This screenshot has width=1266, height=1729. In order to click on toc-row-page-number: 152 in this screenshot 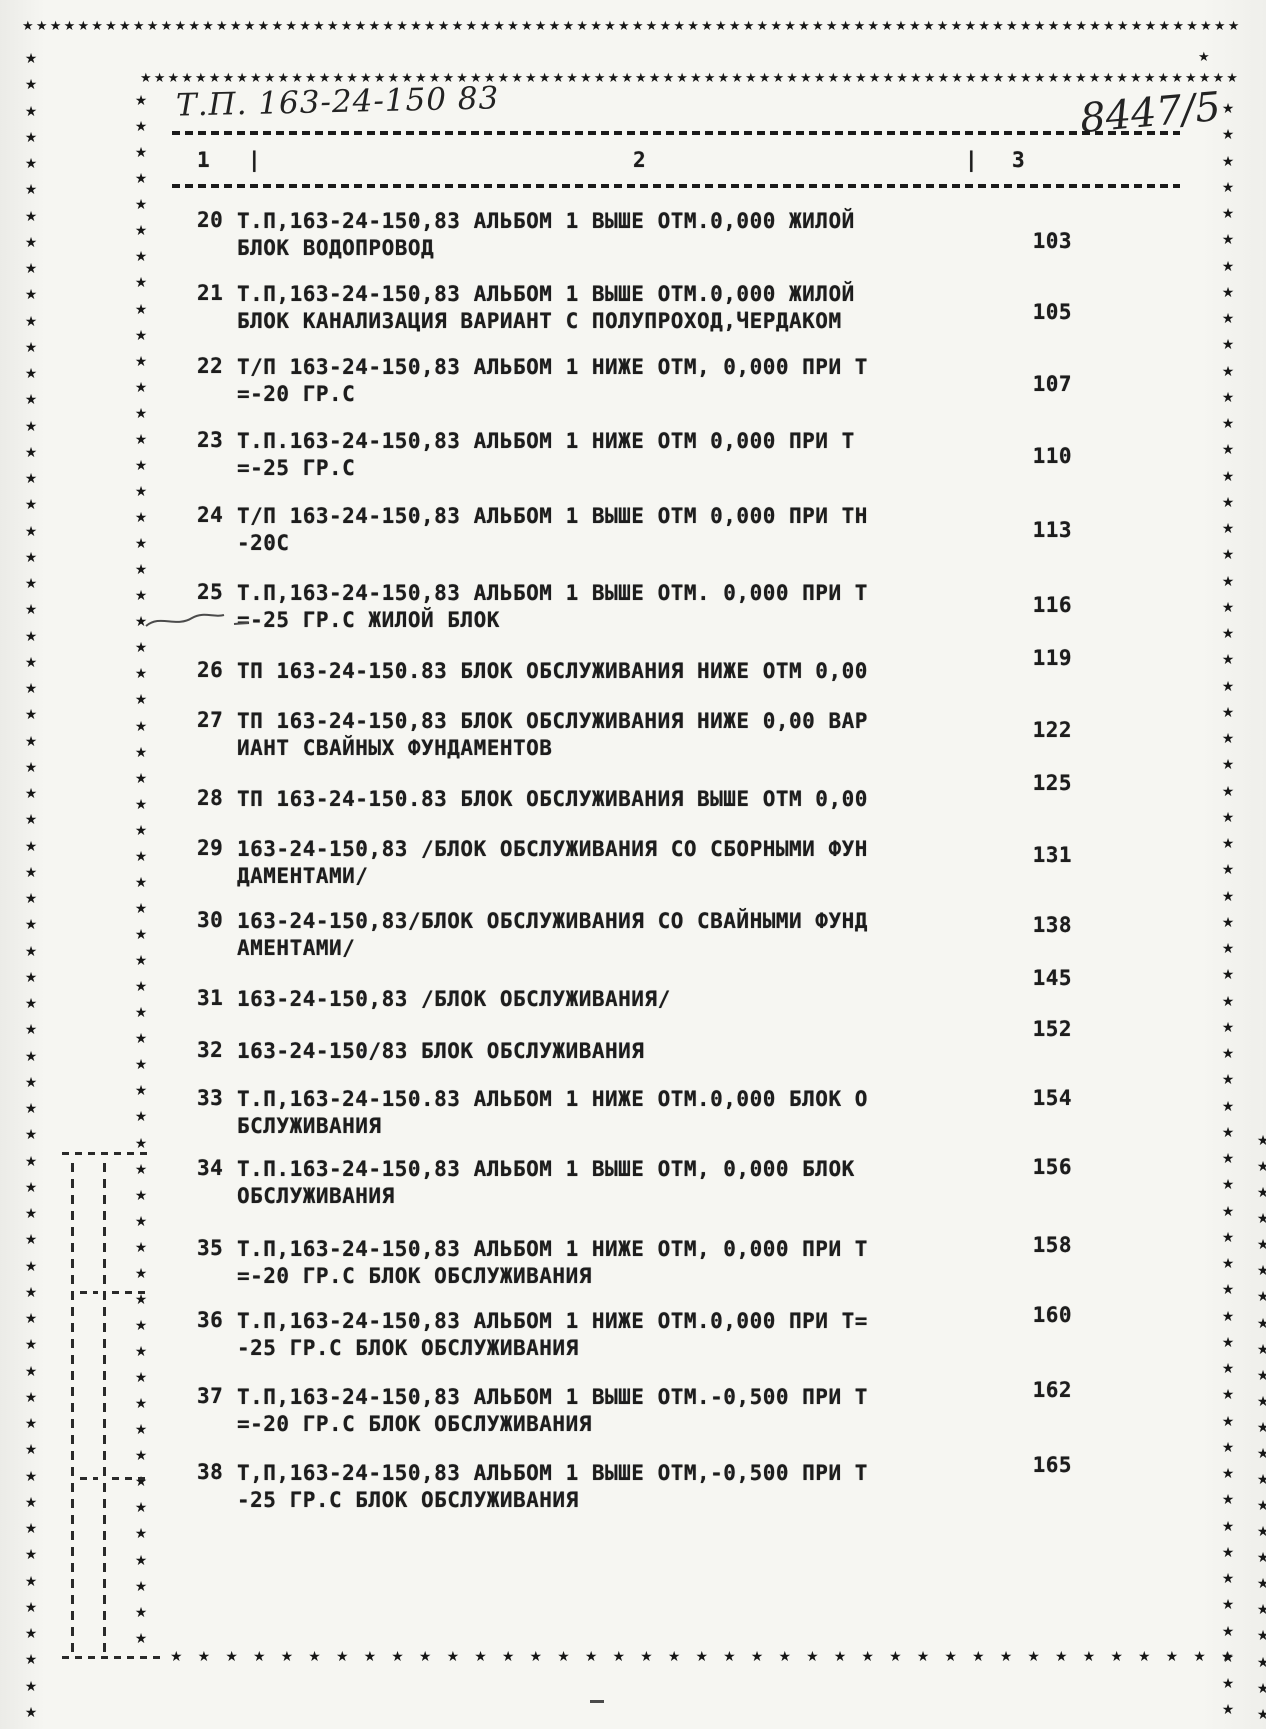, I will do `click(1052, 1029)`.